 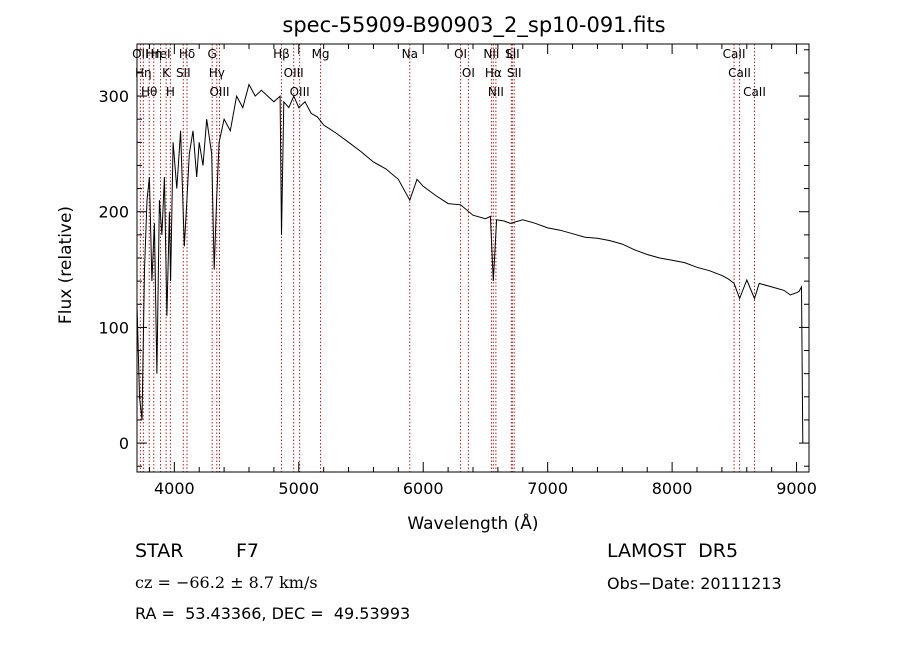 I want to click on line-label-26: CaII, so click(x=739, y=73).